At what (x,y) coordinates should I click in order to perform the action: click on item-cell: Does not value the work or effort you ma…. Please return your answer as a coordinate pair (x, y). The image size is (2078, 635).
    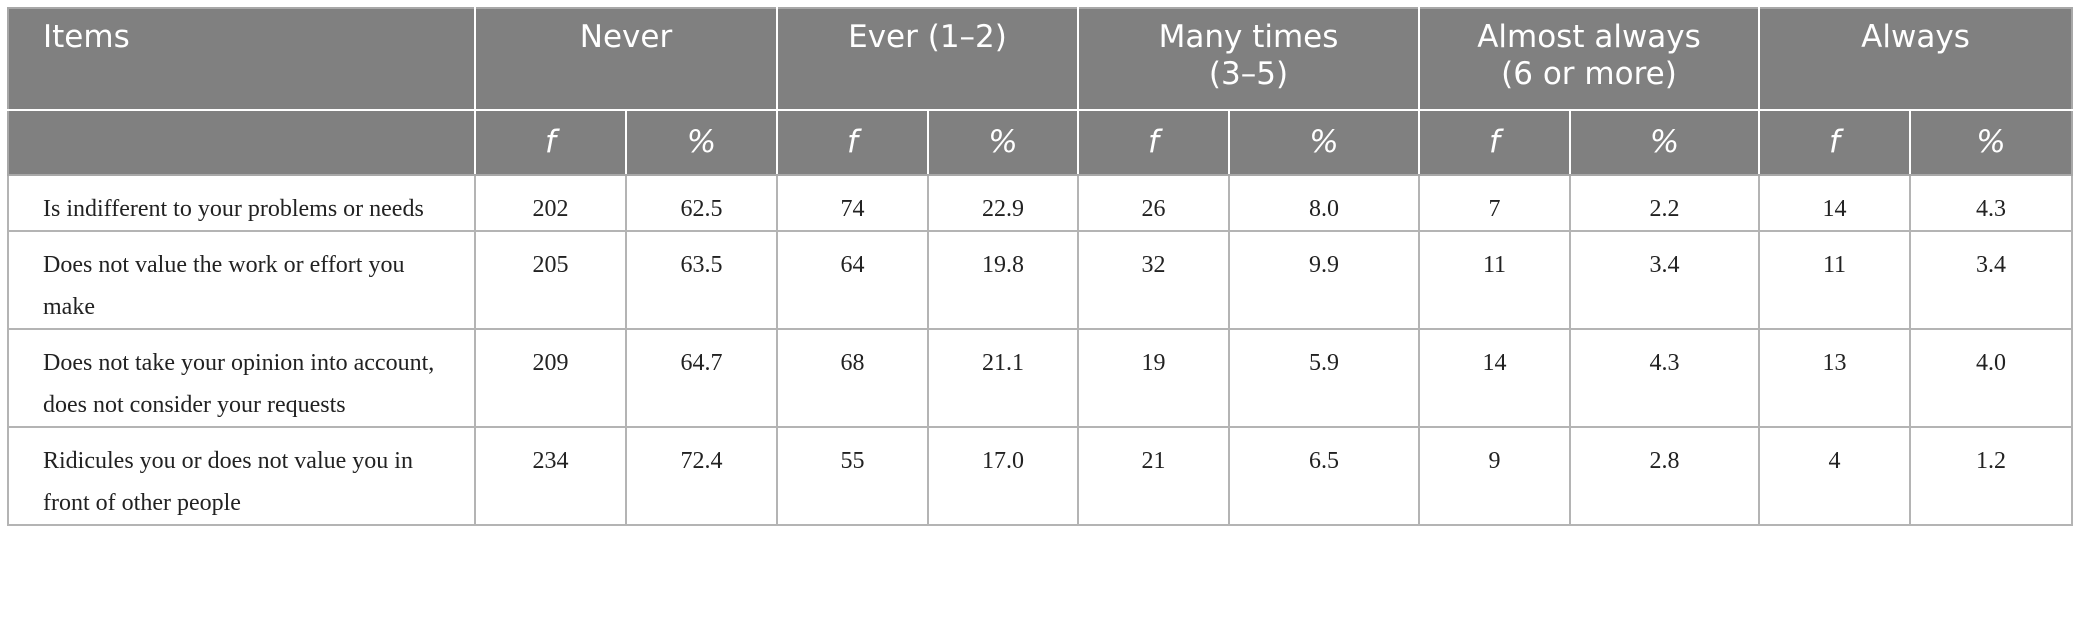
    Looking at the image, I should click on (241, 280).